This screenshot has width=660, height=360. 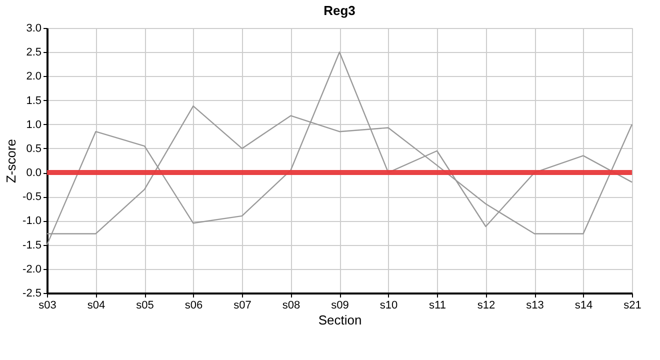 What do you see at coordinates (34, 100) in the screenshot?
I see `y-tick-label: 1.5` at bounding box center [34, 100].